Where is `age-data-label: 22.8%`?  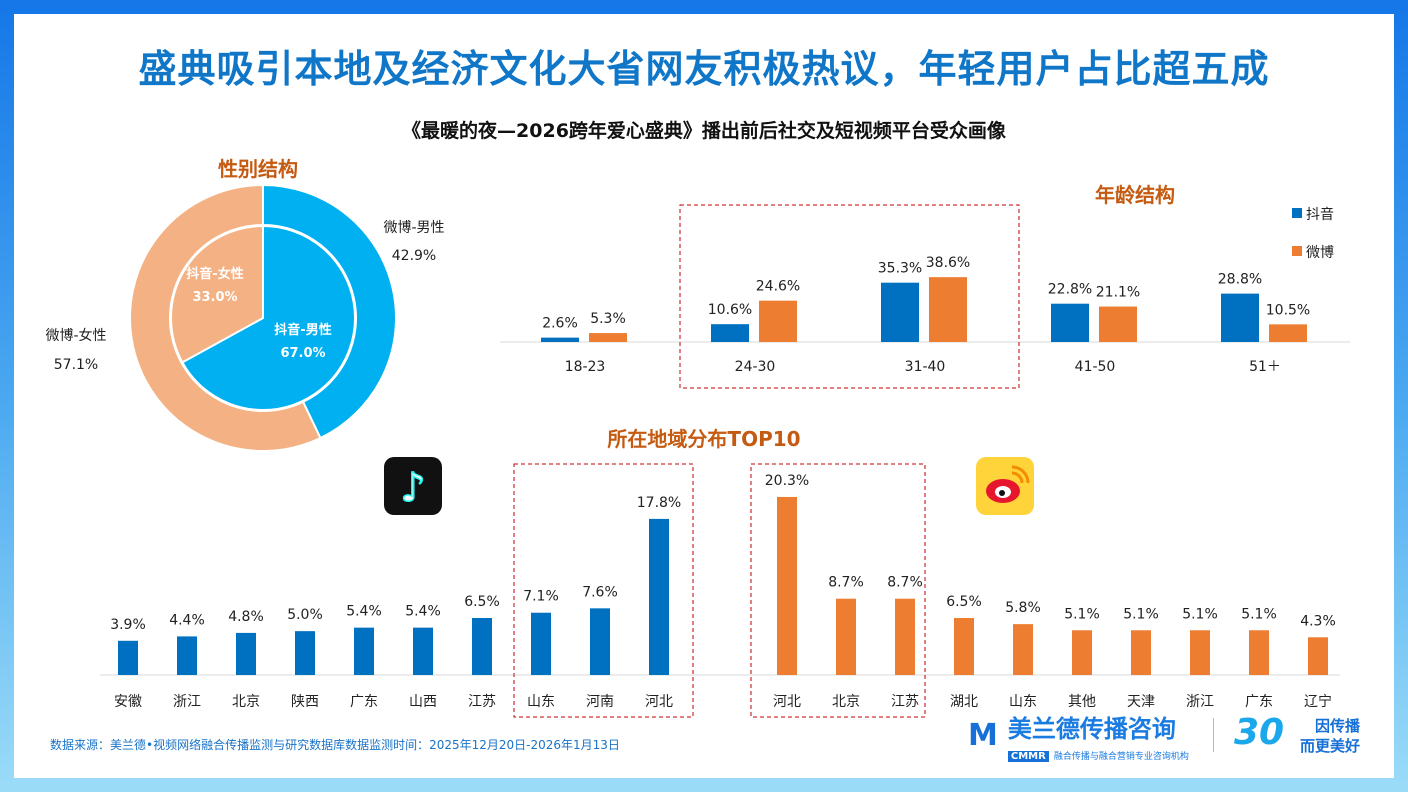 age-data-label: 22.8% is located at coordinates (1070, 290).